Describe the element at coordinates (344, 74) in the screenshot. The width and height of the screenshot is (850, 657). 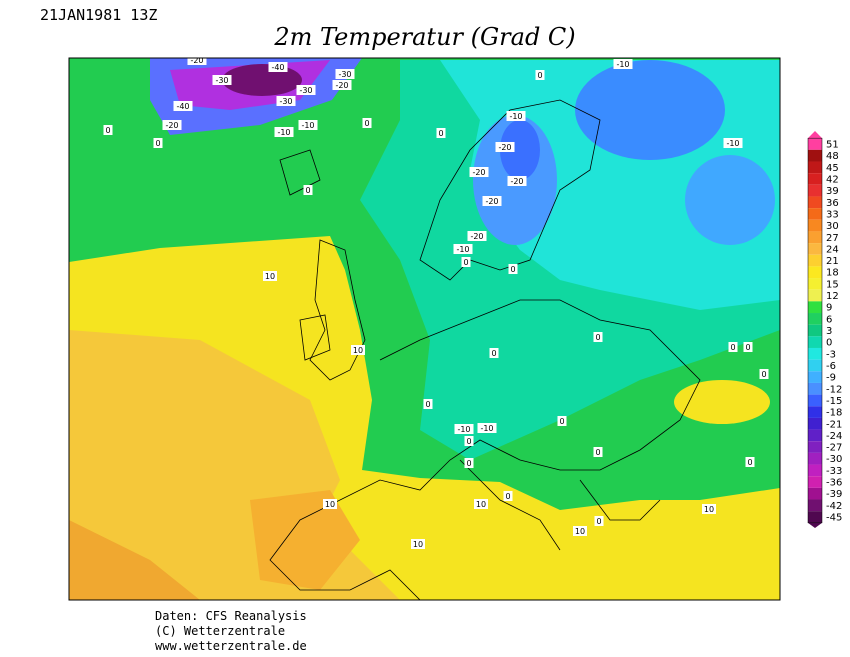
I see `contour-label: -30` at that location.